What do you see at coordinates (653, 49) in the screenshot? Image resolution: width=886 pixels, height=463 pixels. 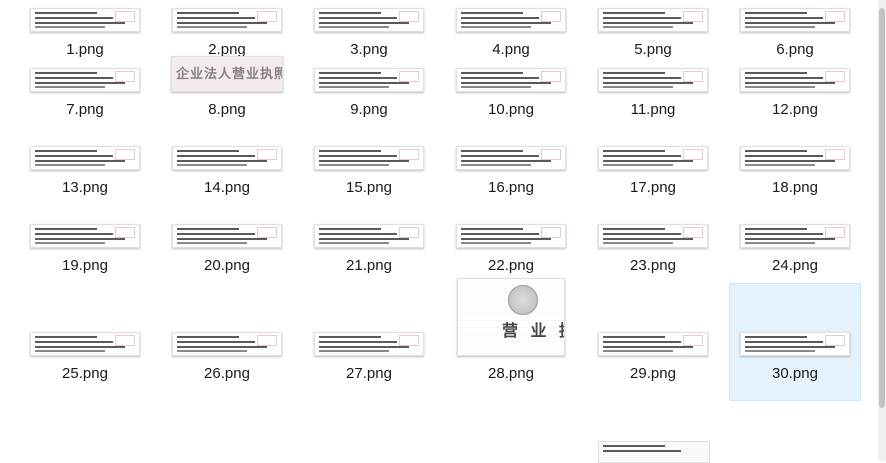 I see `file-name-label: 5.png` at bounding box center [653, 49].